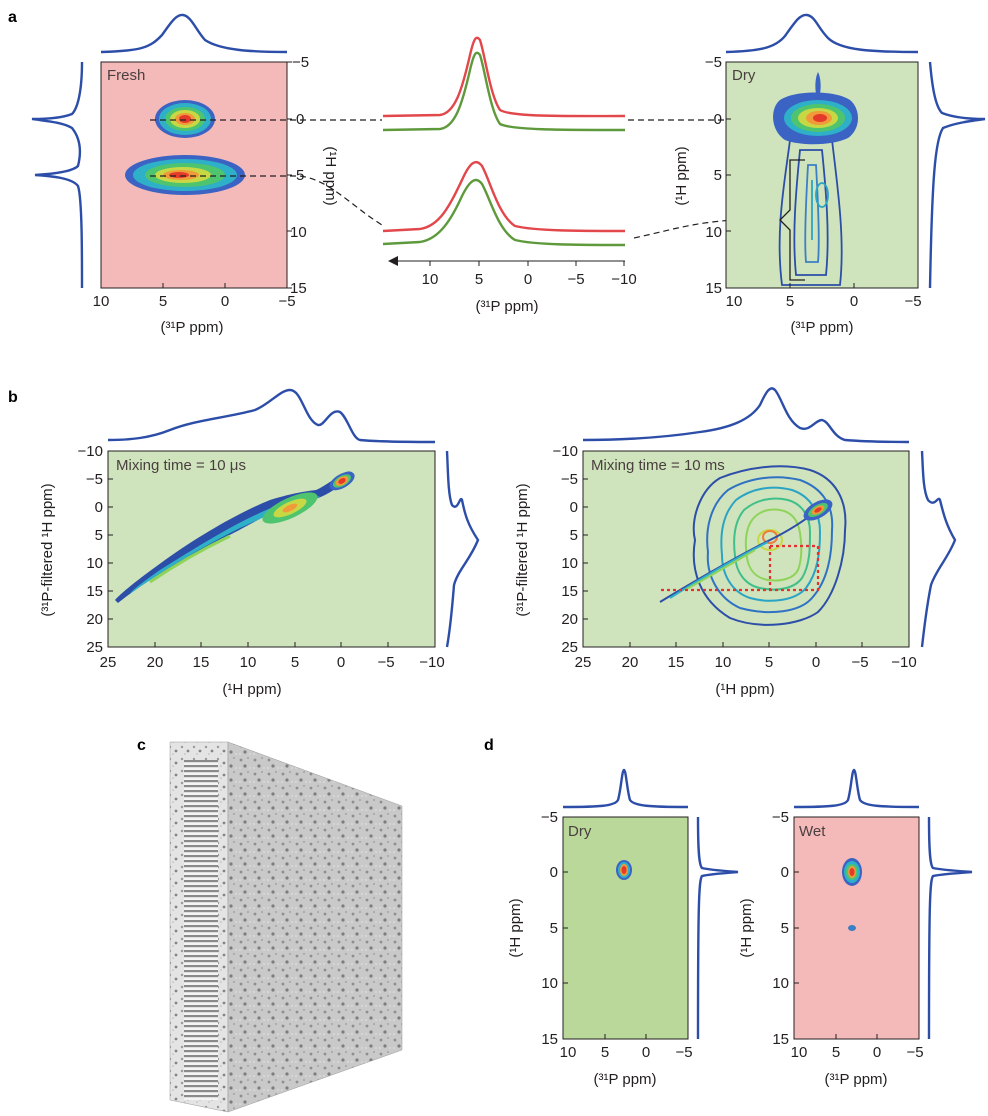 Image resolution: width=988 pixels, height=1116 pixels. I want to click on fresh-label: Fresh, so click(126, 75).